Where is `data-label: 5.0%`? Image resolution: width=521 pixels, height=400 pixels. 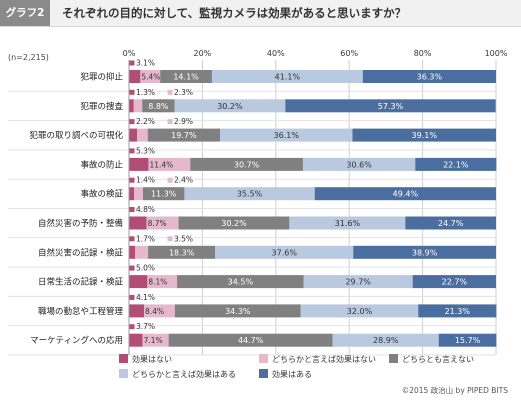 data-label: 5.0% is located at coordinates (145, 268).